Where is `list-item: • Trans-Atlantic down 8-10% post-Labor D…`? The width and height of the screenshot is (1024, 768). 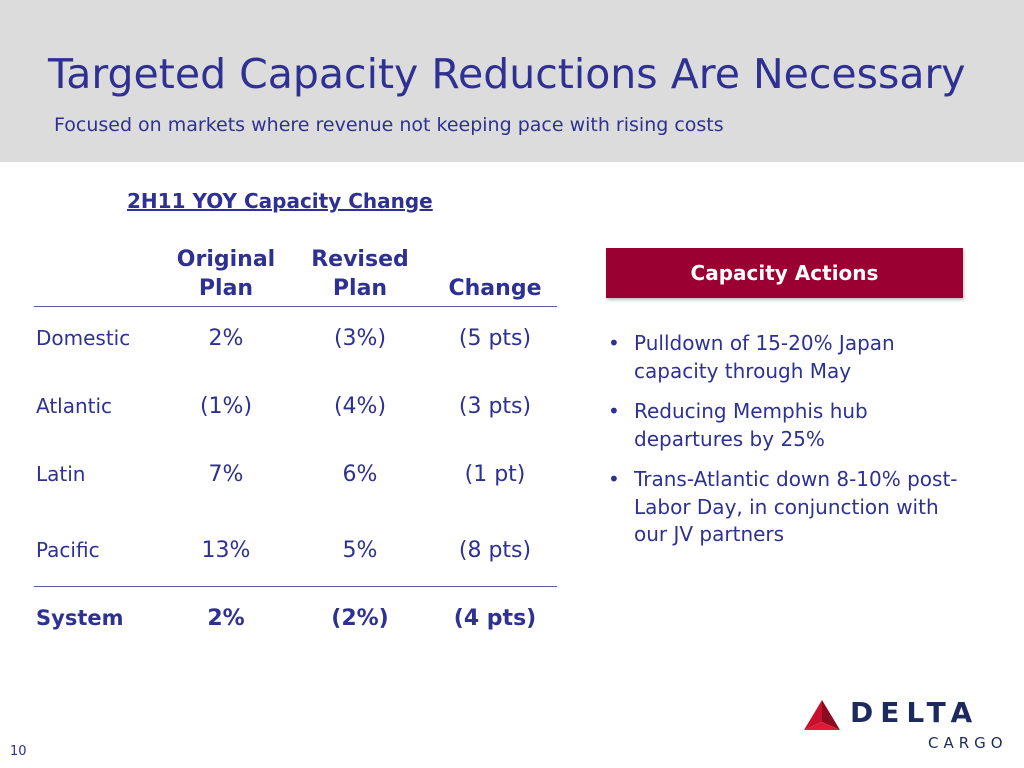
list-item: • Trans-Atlantic down 8-10% post-Labor D… is located at coordinates (788, 507).